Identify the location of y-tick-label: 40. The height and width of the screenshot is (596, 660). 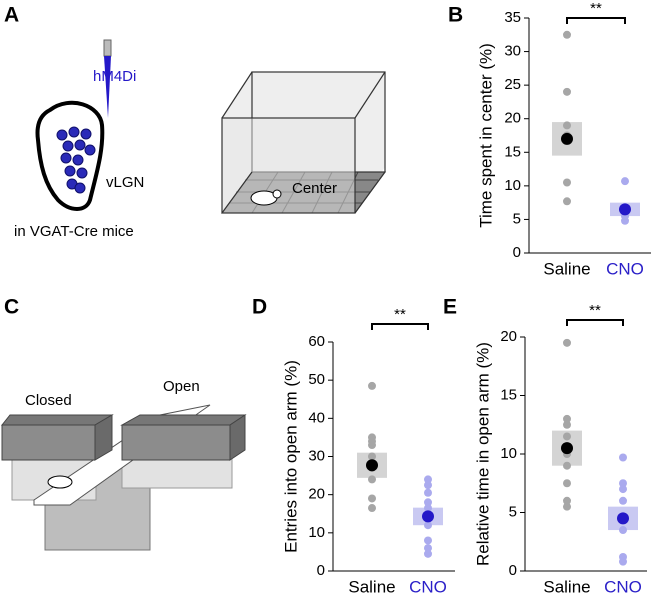
(316, 417).